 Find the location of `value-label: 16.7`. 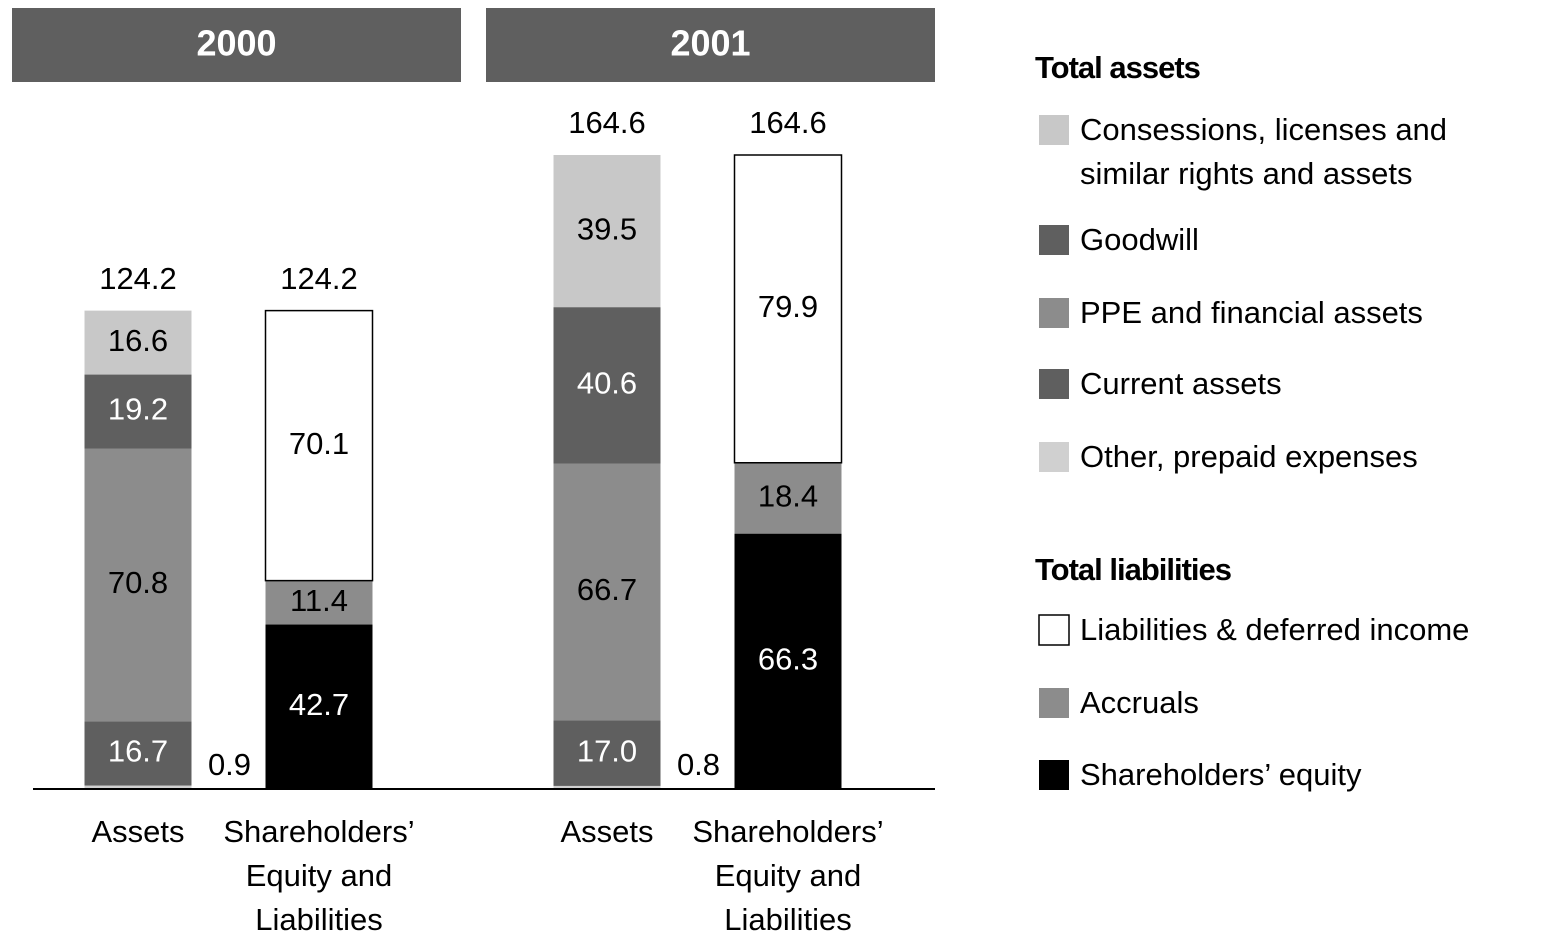

value-label: 16.7 is located at coordinates (138, 751).